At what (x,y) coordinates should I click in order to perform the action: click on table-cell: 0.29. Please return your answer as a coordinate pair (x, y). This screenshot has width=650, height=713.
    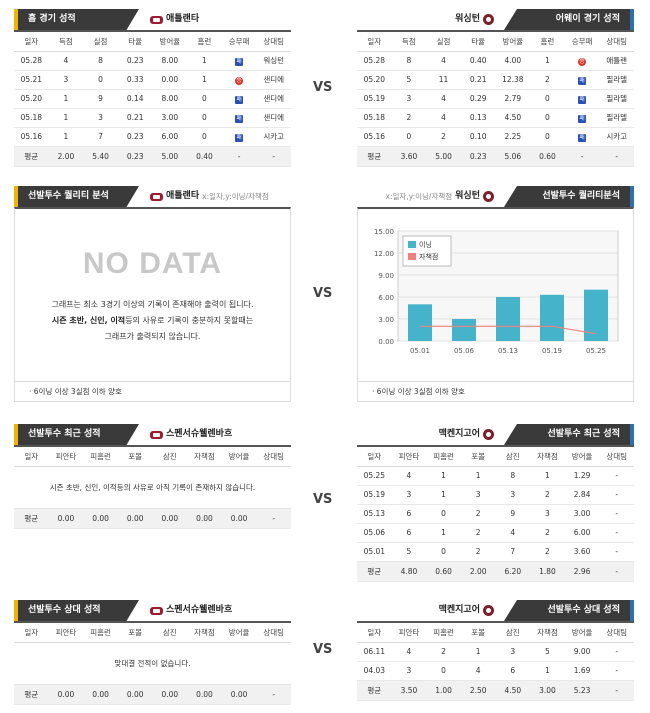
    Looking at the image, I should click on (478, 99).